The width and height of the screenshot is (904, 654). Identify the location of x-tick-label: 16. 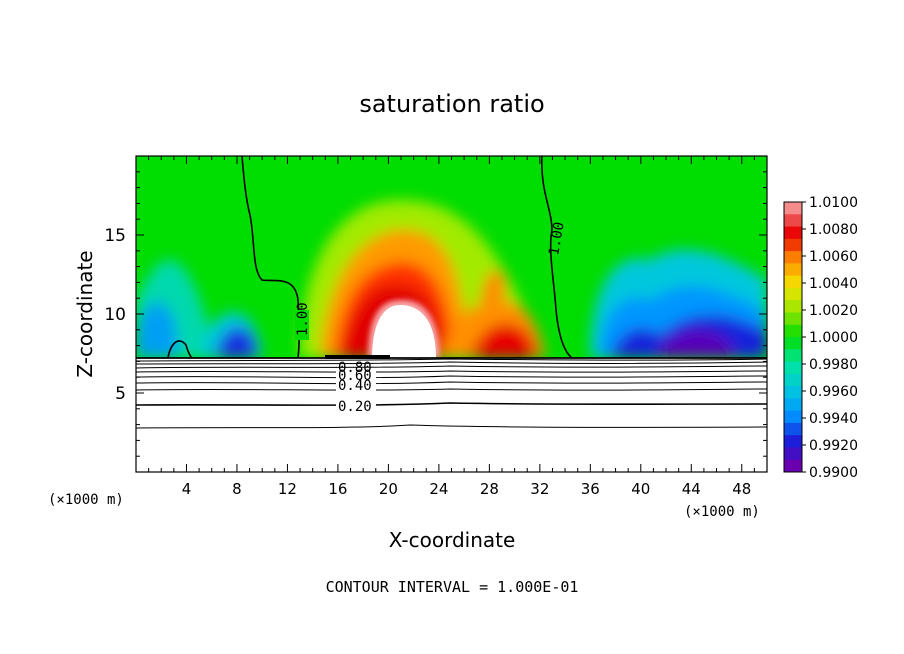
(337, 489).